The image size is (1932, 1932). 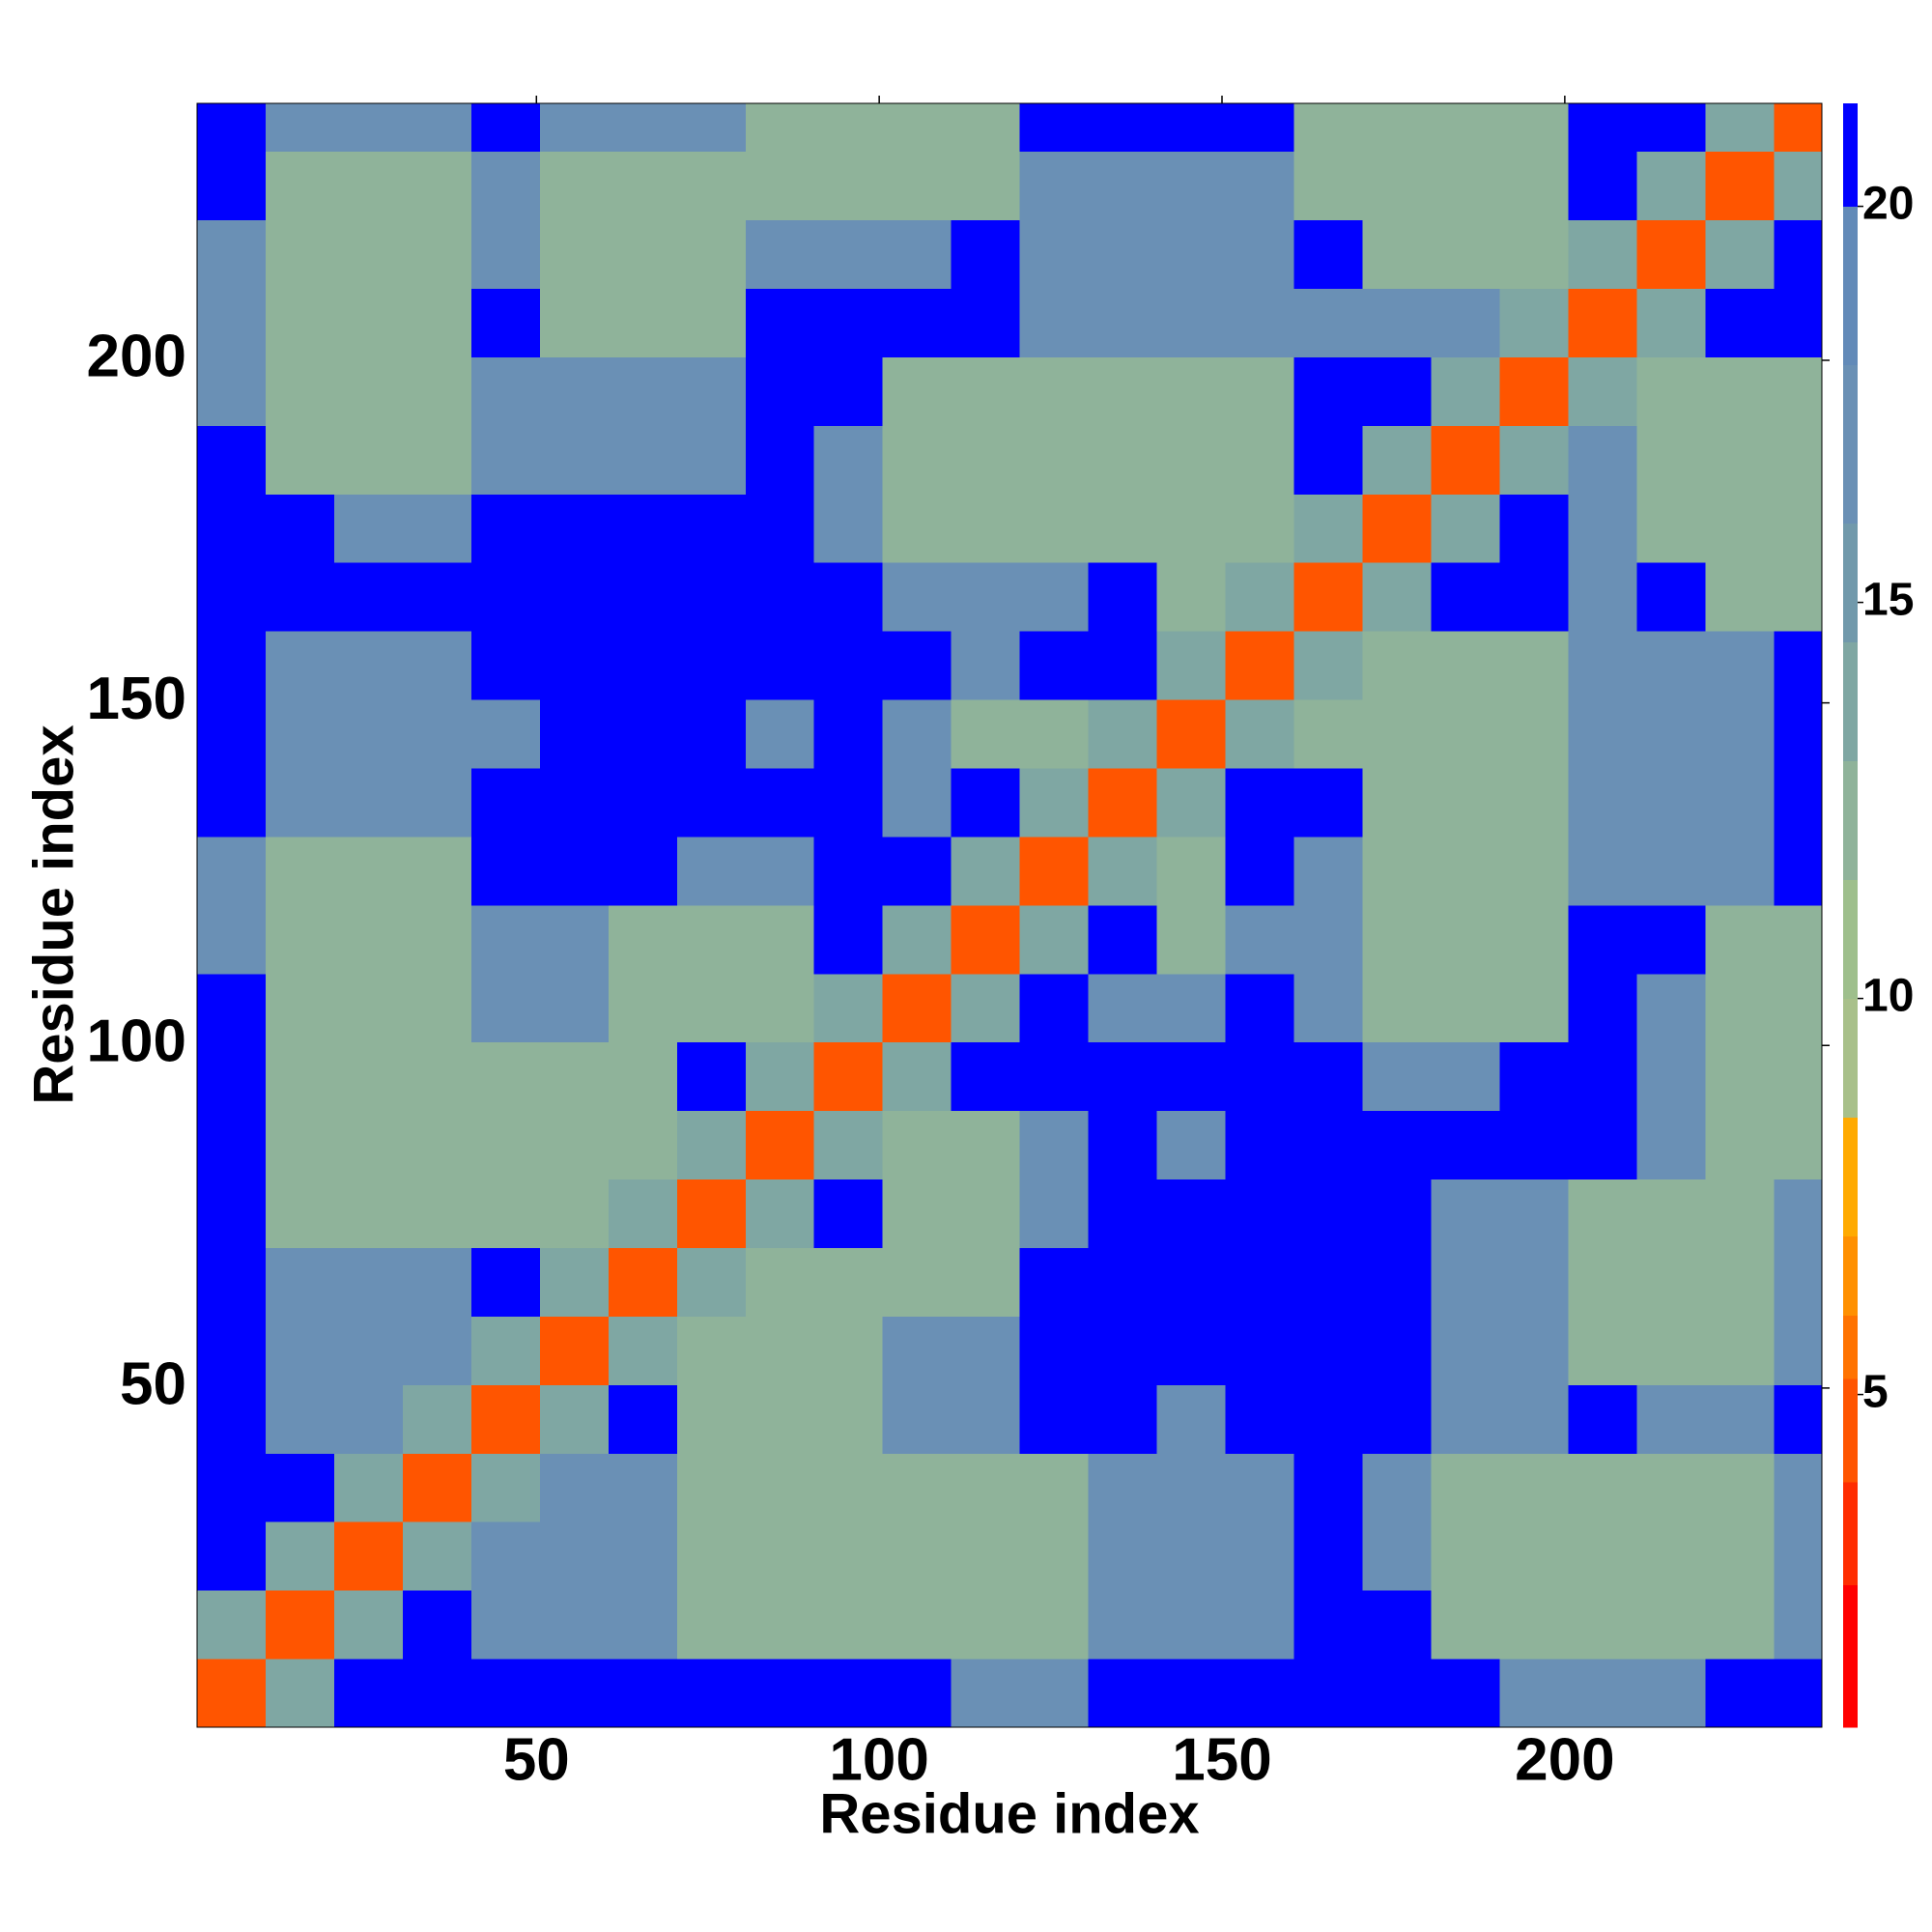 What do you see at coordinates (1564, 1759) in the screenshot?
I see `x-tick-label: 200` at bounding box center [1564, 1759].